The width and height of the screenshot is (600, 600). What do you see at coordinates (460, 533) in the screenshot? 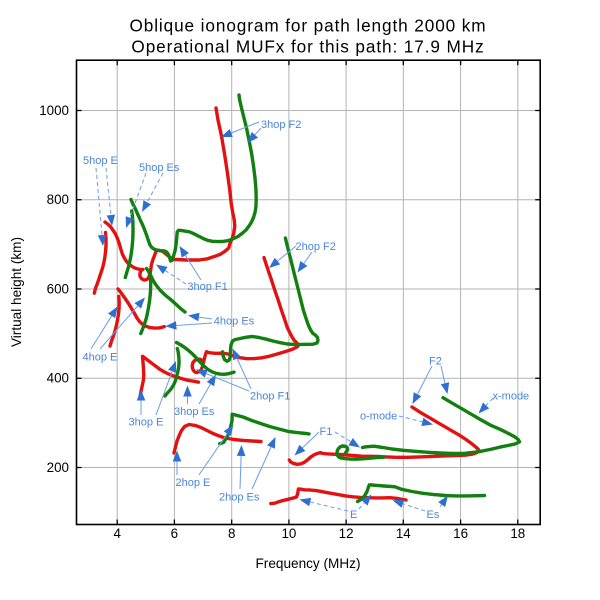
I see `svg-text: 16` at bounding box center [460, 533].